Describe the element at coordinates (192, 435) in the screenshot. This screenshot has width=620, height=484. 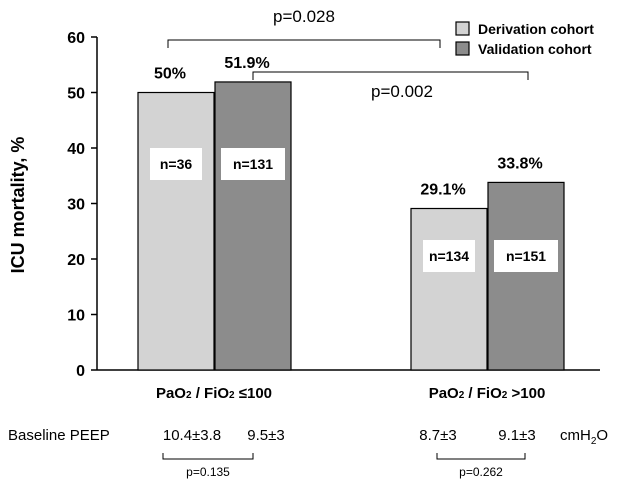
I see `peep-value: 10.4±3.8` at that location.